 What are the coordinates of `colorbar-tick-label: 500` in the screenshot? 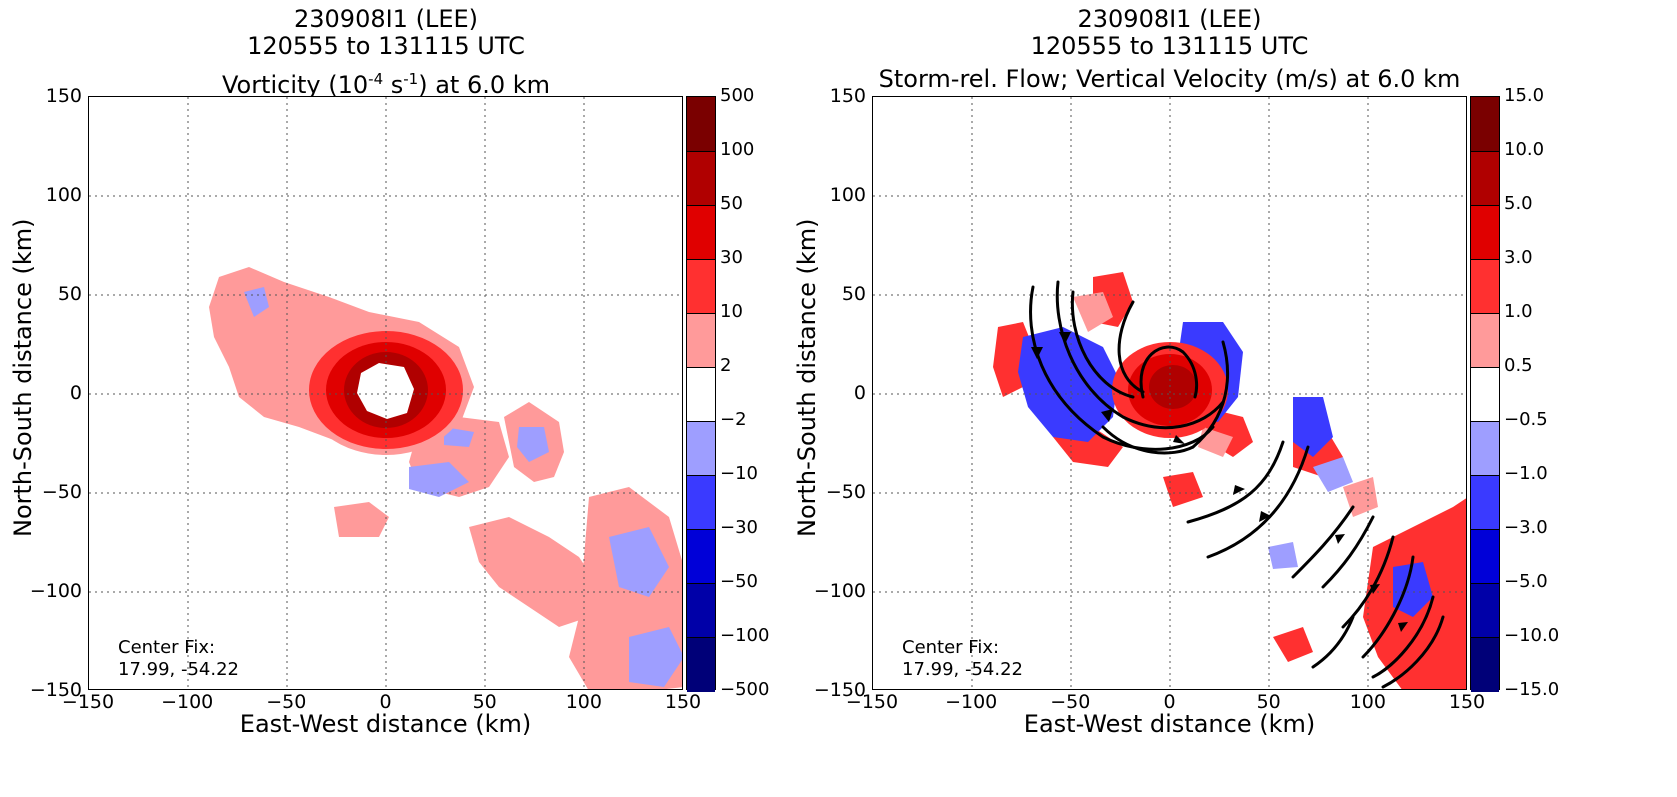 It's located at (737, 95).